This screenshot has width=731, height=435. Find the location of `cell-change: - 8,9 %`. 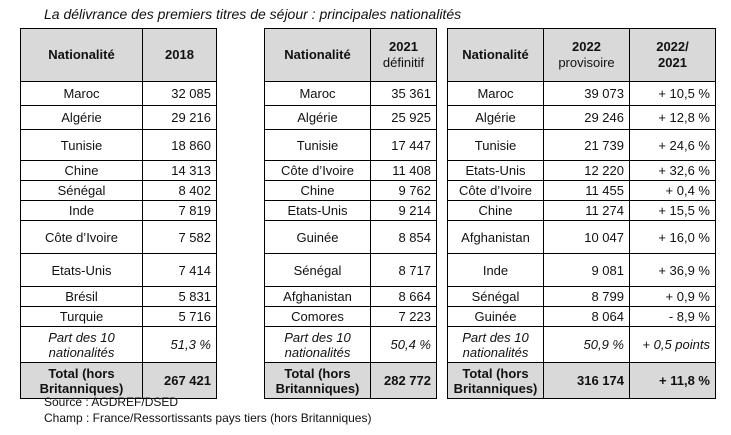

cell-change: - 8,9 % is located at coordinates (672, 316).